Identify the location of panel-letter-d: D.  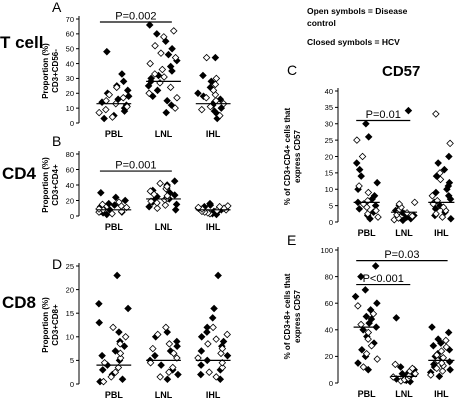
(57, 264).